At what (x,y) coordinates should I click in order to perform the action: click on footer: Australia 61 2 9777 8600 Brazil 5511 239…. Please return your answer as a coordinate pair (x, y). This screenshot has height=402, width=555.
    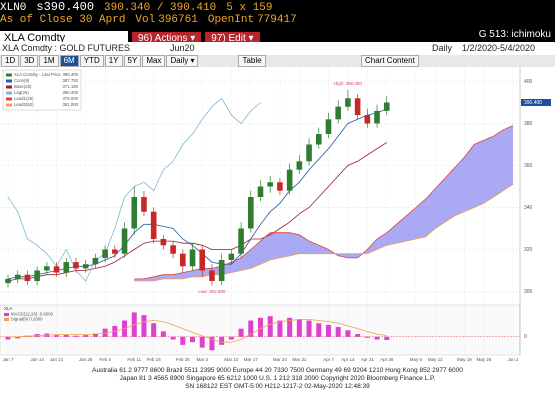
    Looking at the image, I should click on (277, 383).